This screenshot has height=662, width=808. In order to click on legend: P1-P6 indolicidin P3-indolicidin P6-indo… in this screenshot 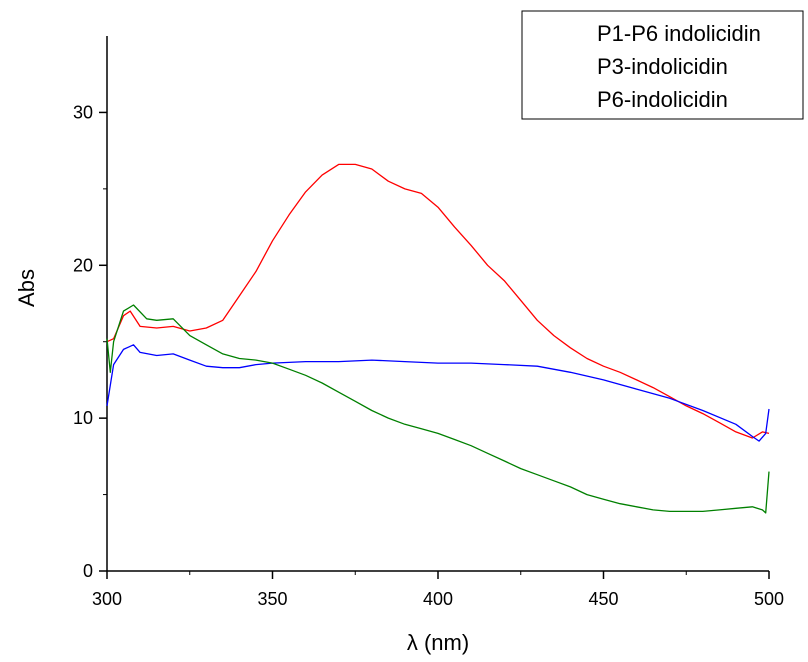, I will do `click(662, 65)`.